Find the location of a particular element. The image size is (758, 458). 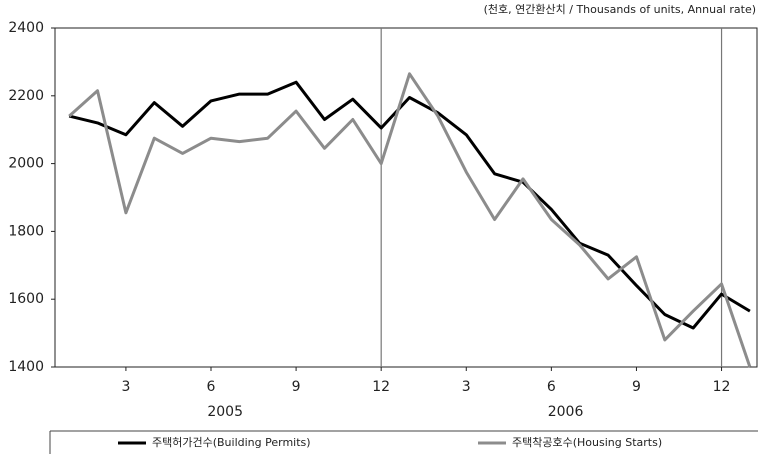

year-label: 2006 is located at coordinates (566, 412).